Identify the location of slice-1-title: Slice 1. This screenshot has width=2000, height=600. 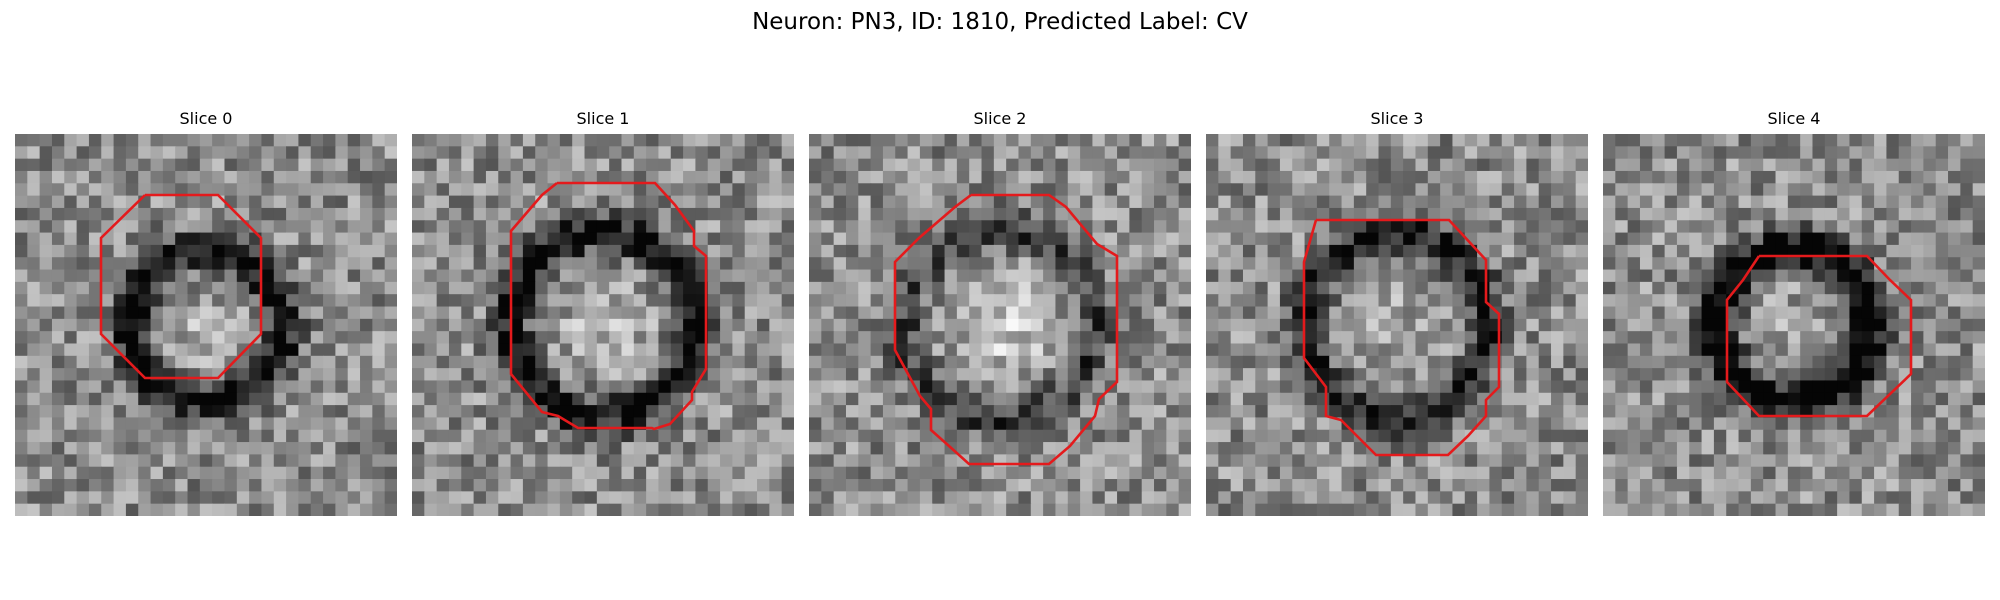
(603, 118).